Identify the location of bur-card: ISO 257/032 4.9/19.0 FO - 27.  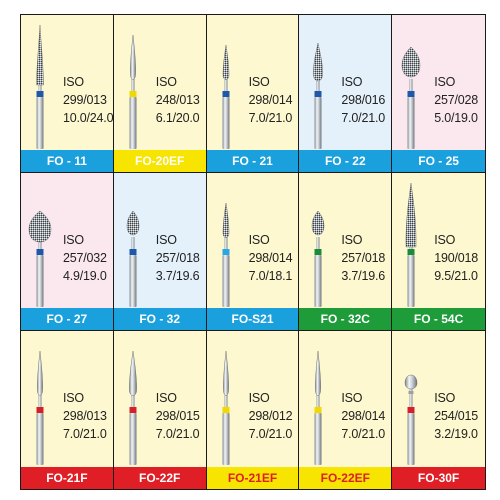
(67, 252).